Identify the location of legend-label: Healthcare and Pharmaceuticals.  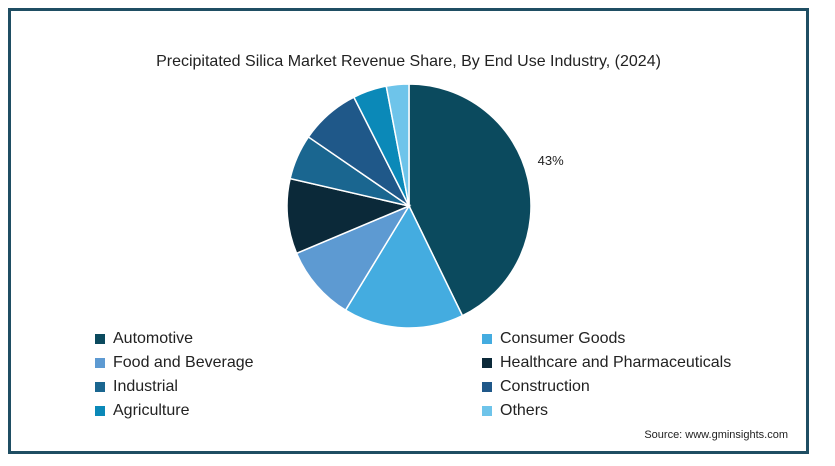
(616, 362).